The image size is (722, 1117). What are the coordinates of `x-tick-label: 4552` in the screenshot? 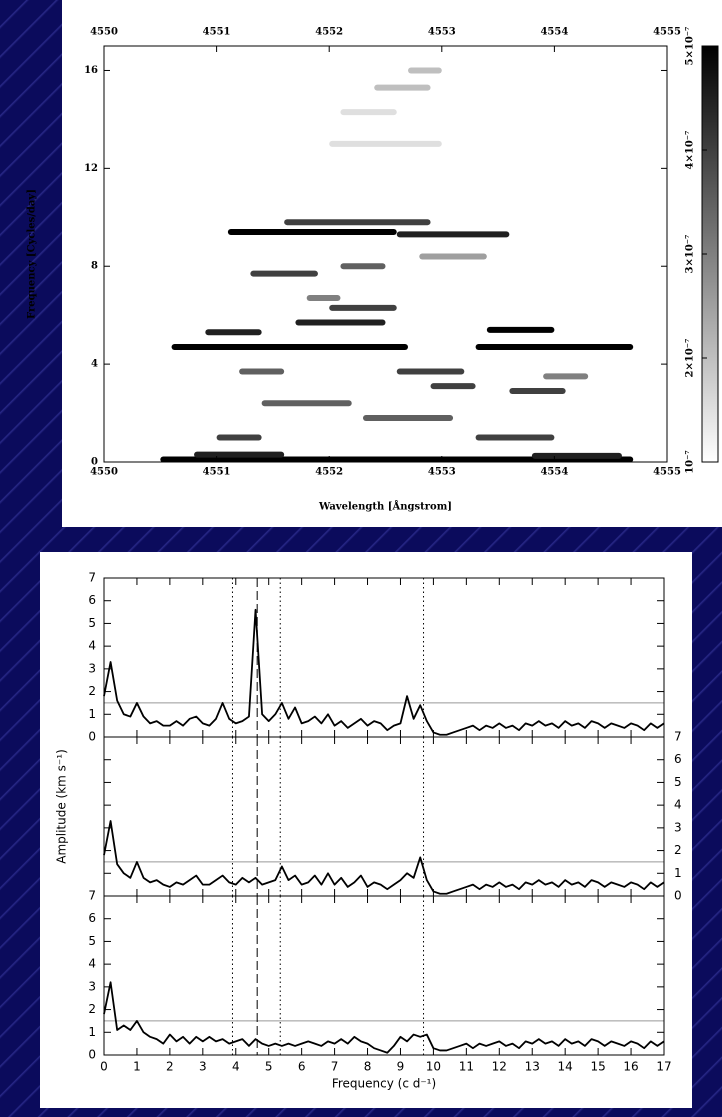 It's located at (329, 472).